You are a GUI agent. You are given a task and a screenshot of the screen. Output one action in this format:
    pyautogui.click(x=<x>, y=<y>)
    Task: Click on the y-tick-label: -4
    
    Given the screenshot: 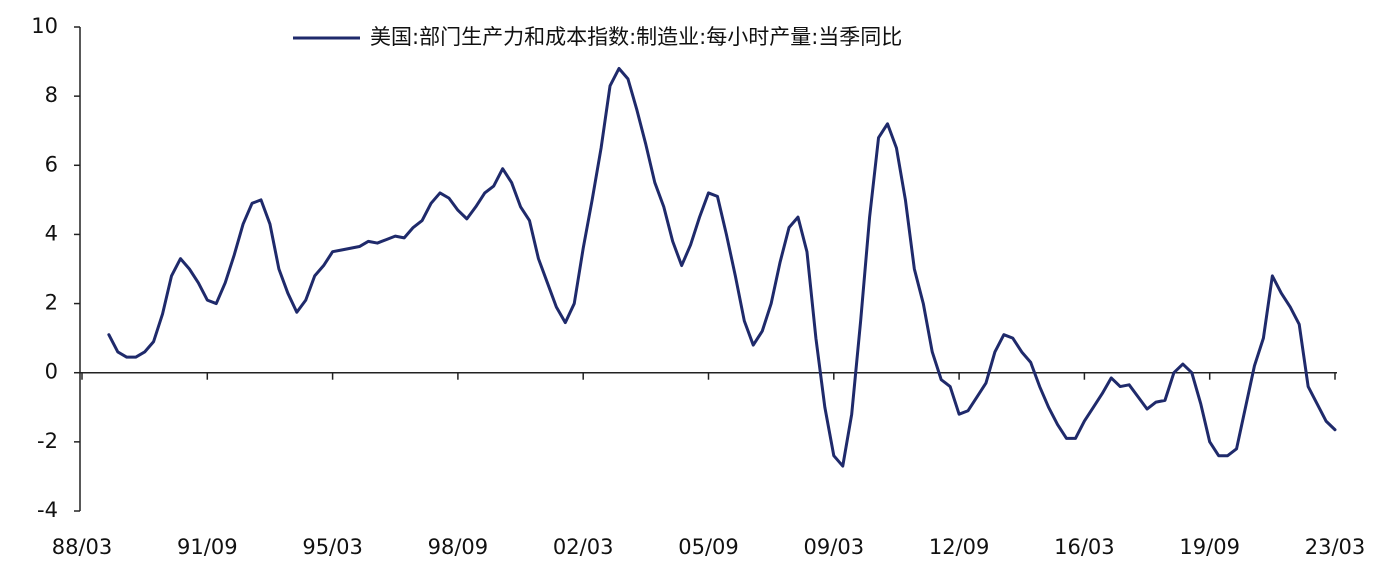 What is the action you would take?
    pyautogui.click(x=47, y=510)
    